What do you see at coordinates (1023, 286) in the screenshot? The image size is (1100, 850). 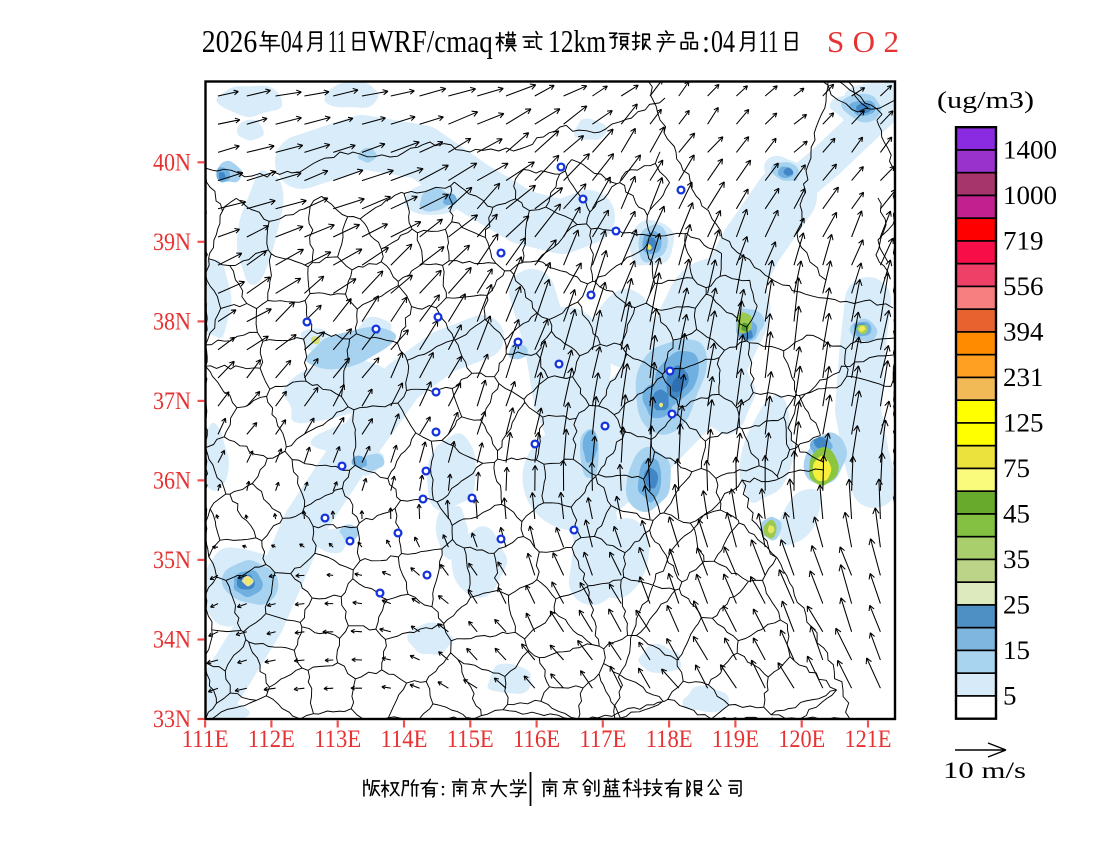 I see `svg-text: 556` at bounding box center [1023, 286].